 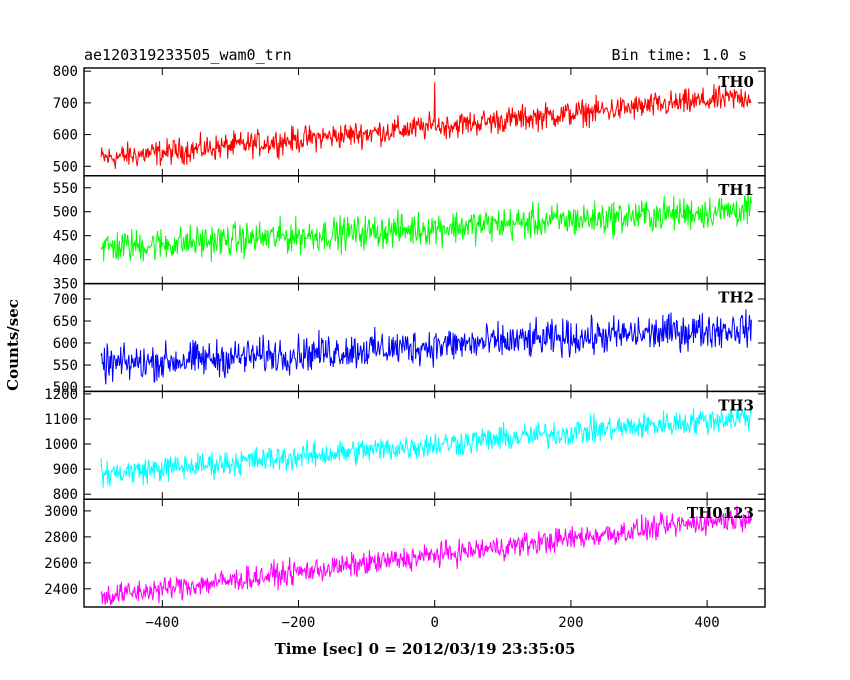 I want to click on y-tick-label: 1200, so click(x=61, y=395).